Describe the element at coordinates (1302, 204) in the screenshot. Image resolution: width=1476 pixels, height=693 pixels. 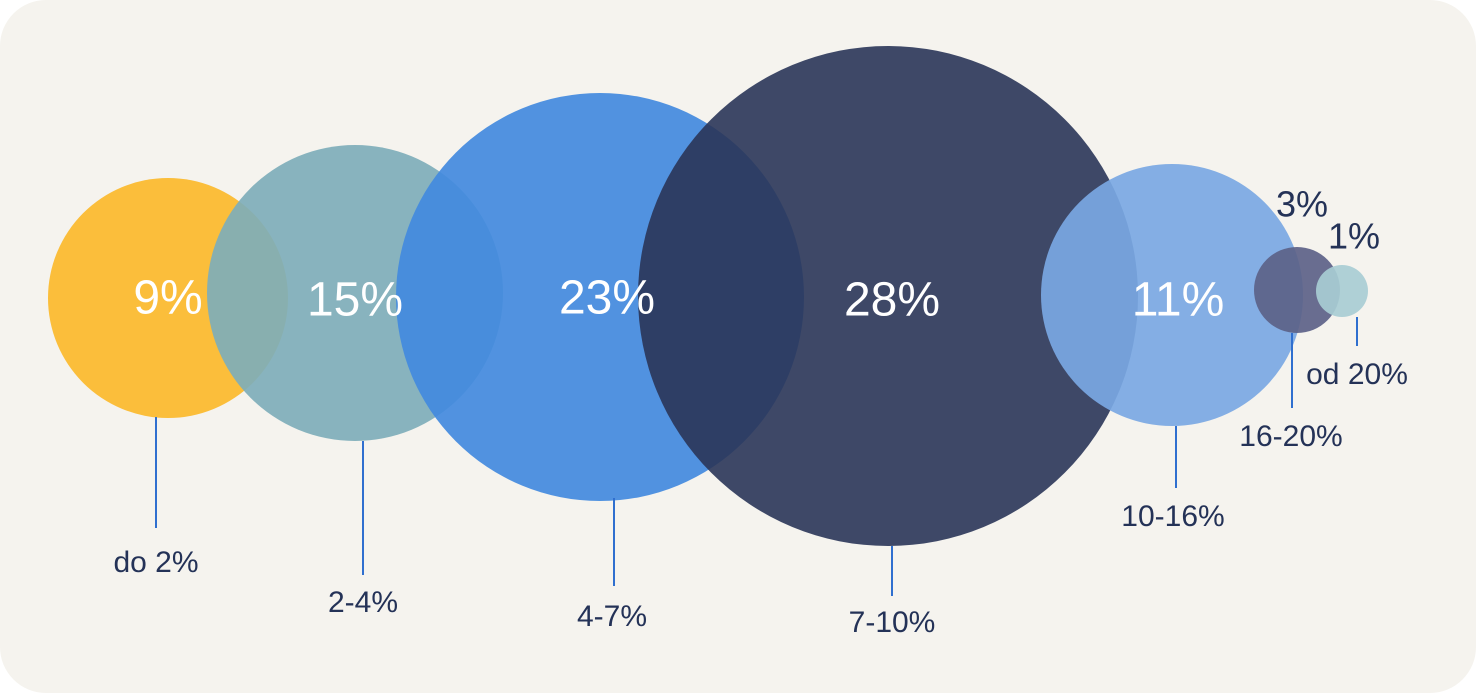
I see `value-label-6: 3%` at that location.